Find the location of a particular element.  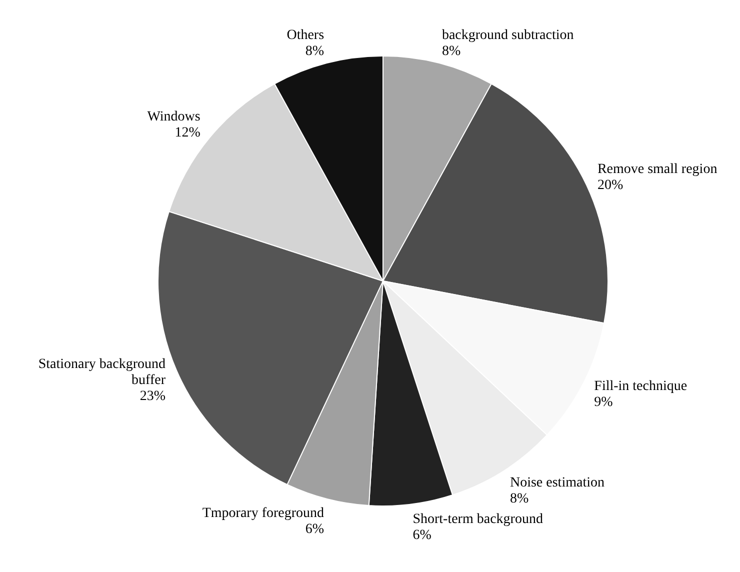

slice-label: Noise estimation is located at coordinates (557, 483).